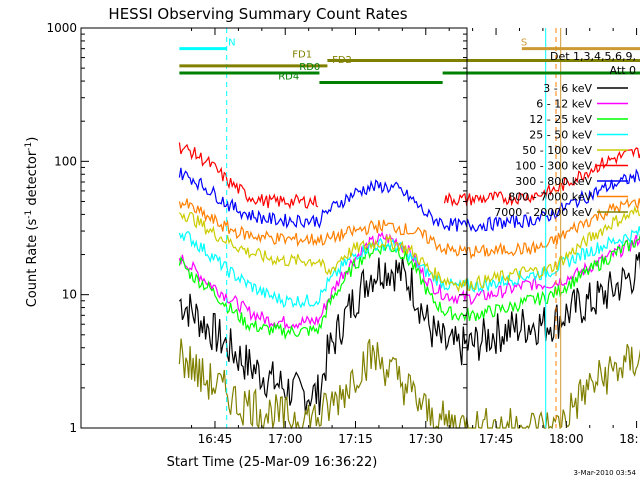 The image size is (640, 480). What do you see at coordinates (425, 439) in the screenshot?
I see `x-tick-label: 17:30` at bounding box center [425, 439].